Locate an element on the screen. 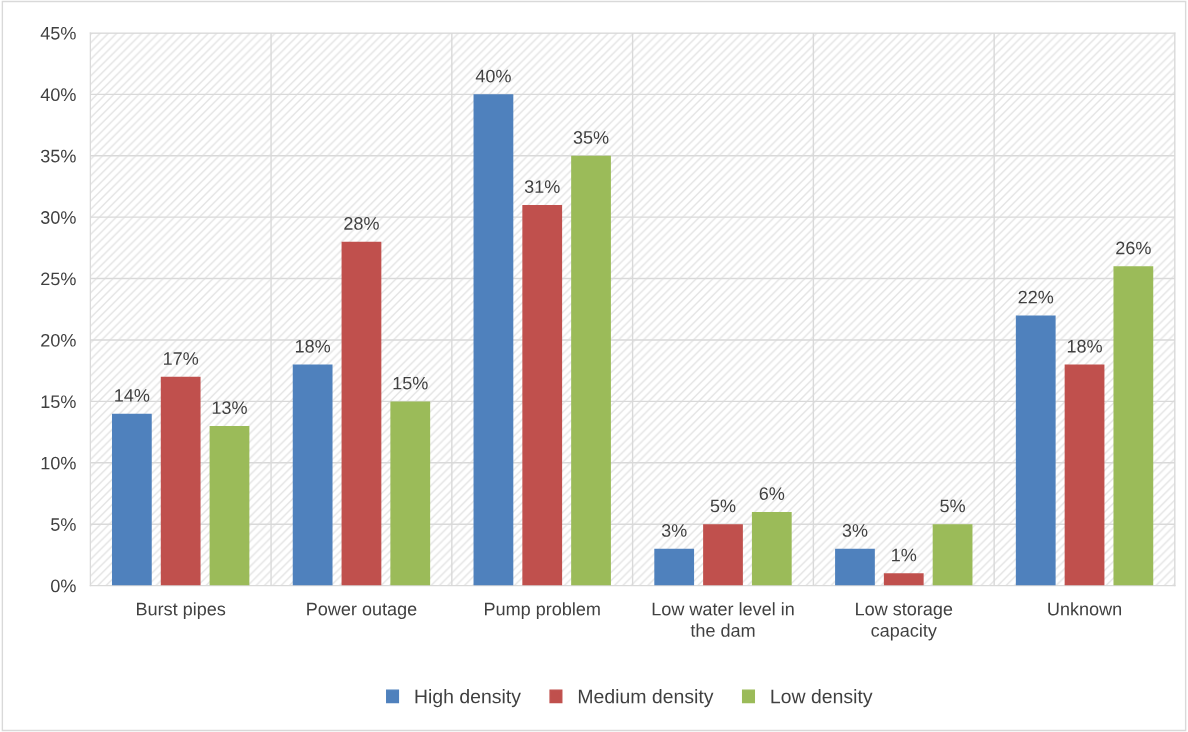  y-tick-label: 35% is located at coordinates (58, 156).